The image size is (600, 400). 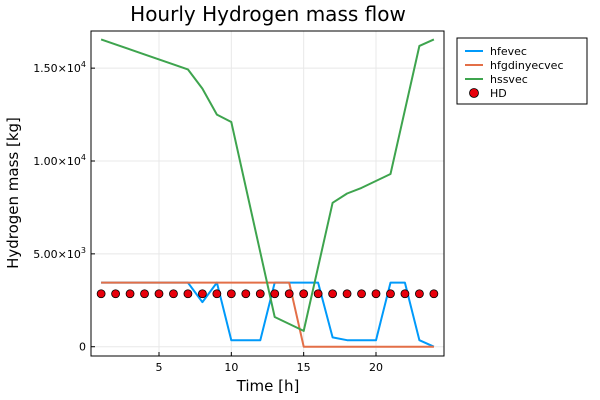 I want to click on legend-label-hfgdinyecvec: hfgdinyecvec, so click(x=527, y=65).